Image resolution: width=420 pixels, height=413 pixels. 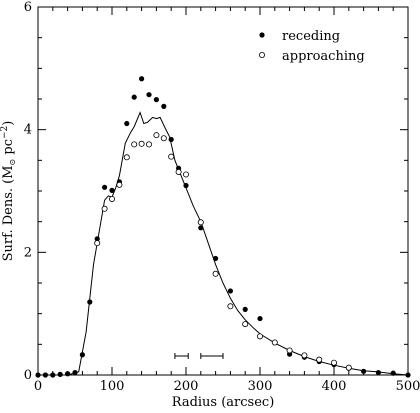 I want to click on legend-approaching-marker, so click(x=261, y=55).